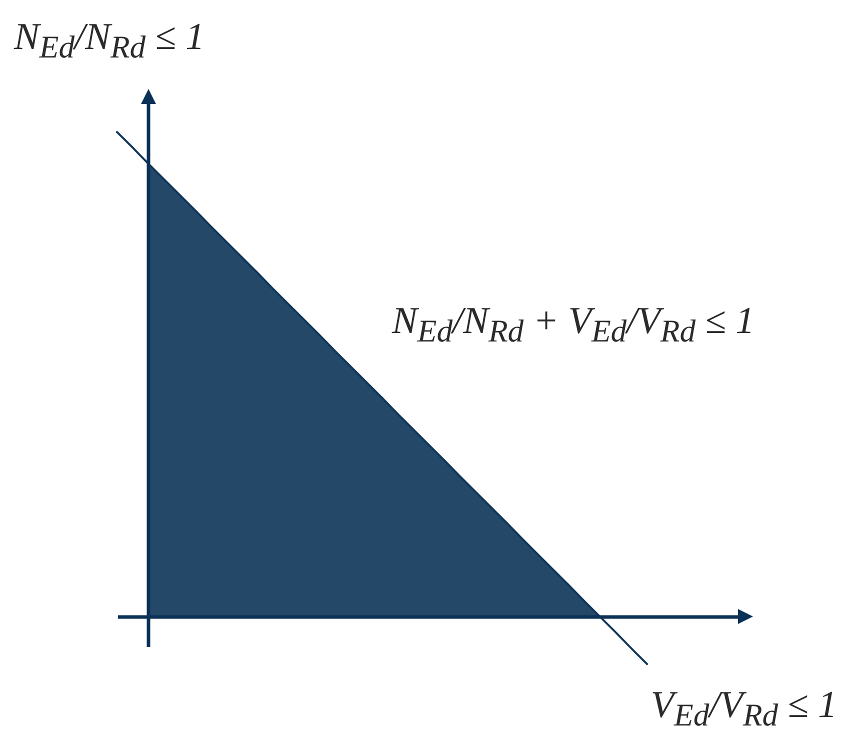 The height and width of the screenshot is (754, 849). I want to click on y-axis-title: N$_{Ed}$/N$_{Rd}$ ≤ 1, so click(109, 41).